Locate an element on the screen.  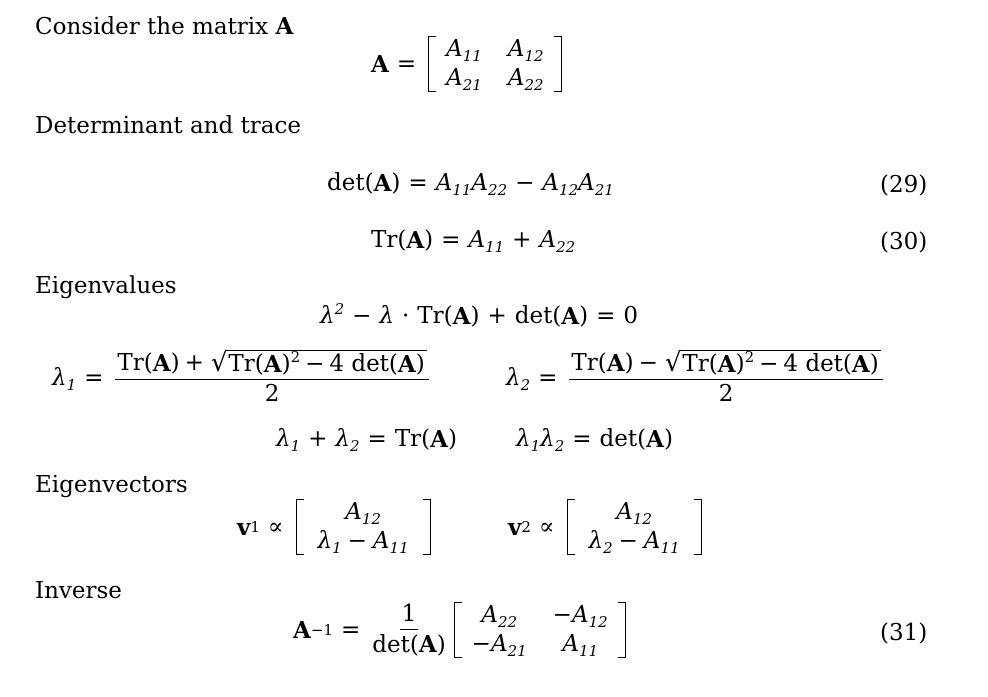
intro-text: Consider the matrix A is located at coordinates (164, 27).